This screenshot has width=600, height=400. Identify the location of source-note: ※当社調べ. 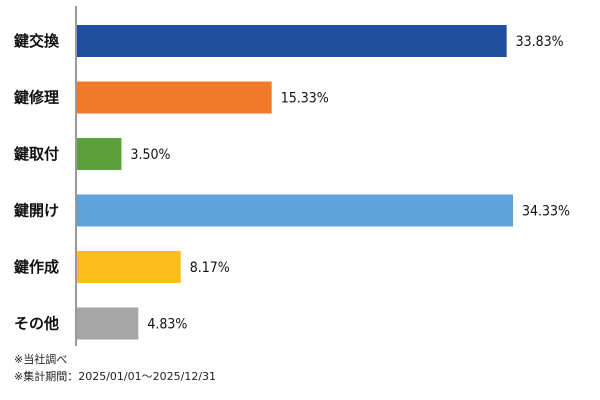
(41, 359).